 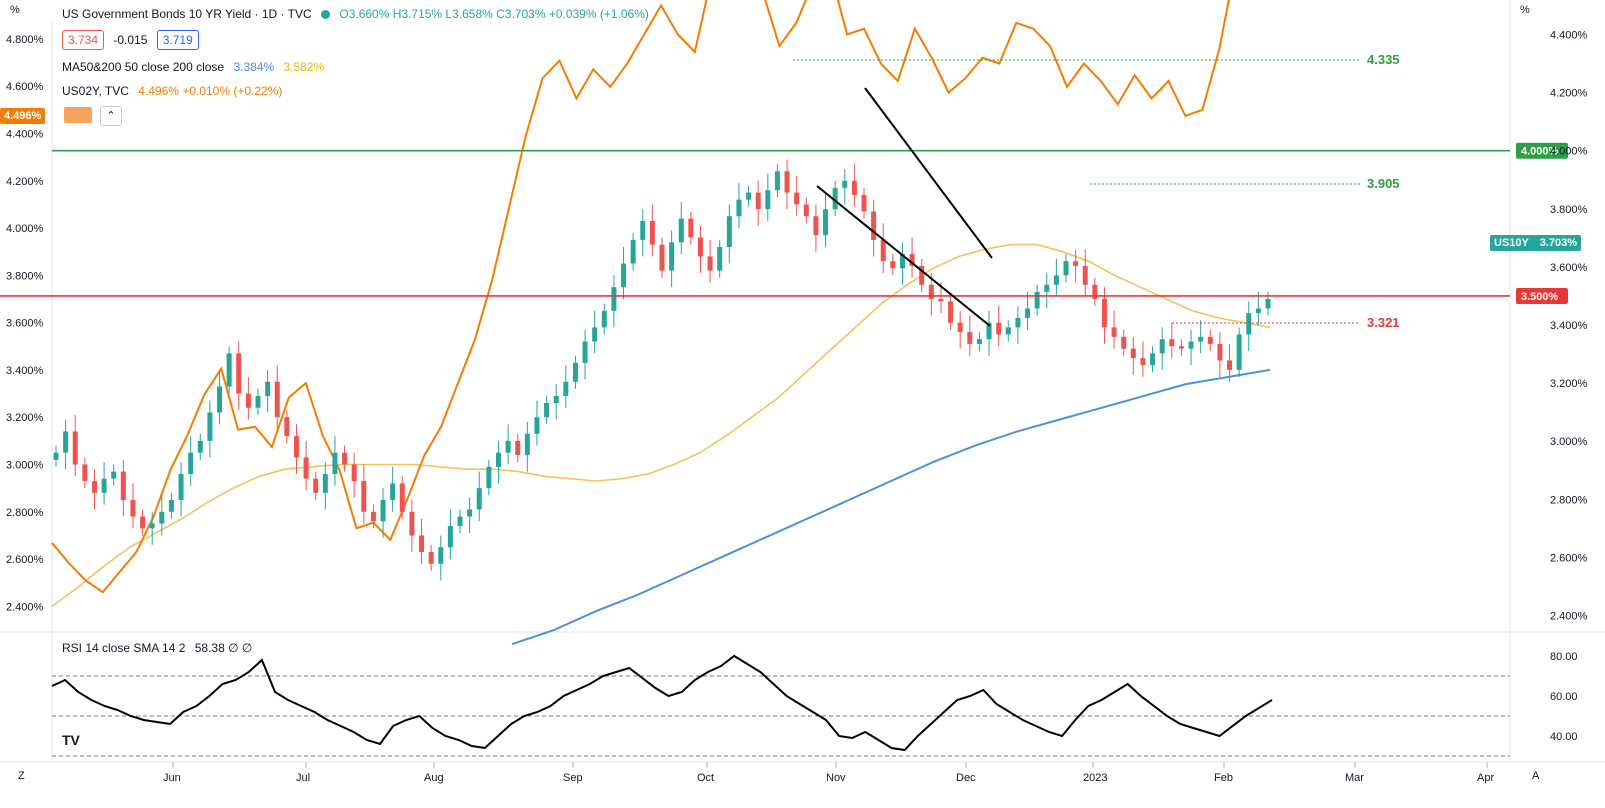 What do you see at coordinates (177, 40) in the screenshot?
I see `ask-price-button: 3.719` at bounding box center [177, 40].